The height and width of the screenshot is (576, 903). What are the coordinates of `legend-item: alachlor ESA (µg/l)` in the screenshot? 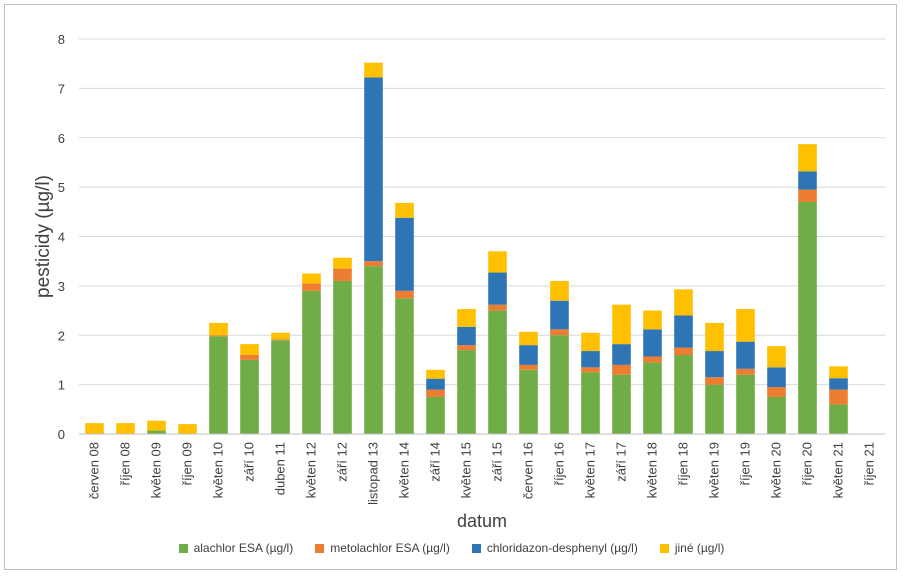 It's located at (236, 548).